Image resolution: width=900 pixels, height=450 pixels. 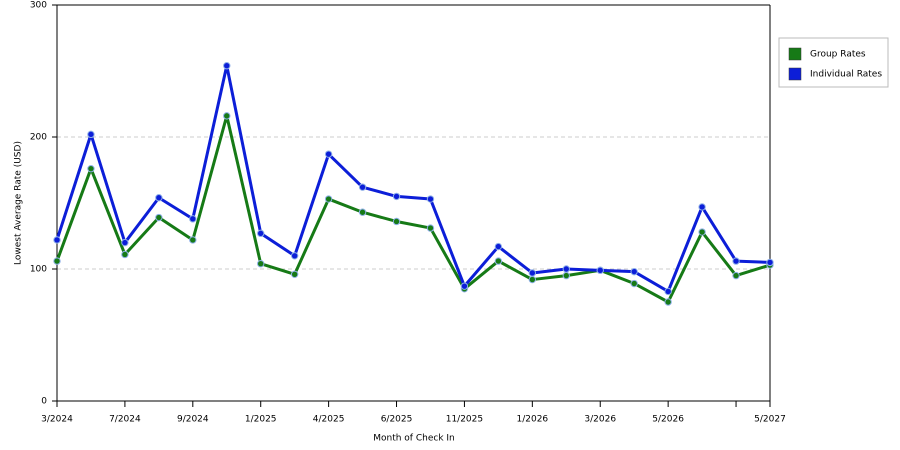 What do you see at coordinates (329, 420) in the screenshot?
I see `x-tick-label: 4/2025` at bounding box center [329, 420].